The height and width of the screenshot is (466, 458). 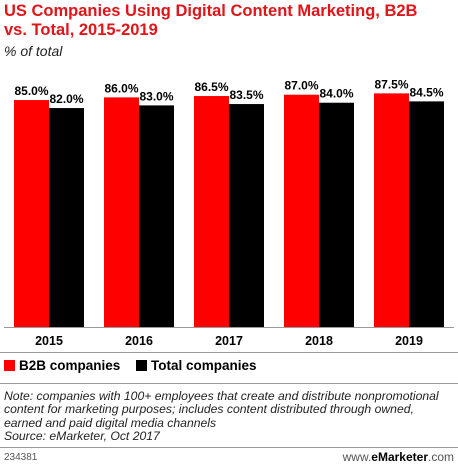 I want to click on legend-item-b2b: B2B companies, so click(x=62, y=365).